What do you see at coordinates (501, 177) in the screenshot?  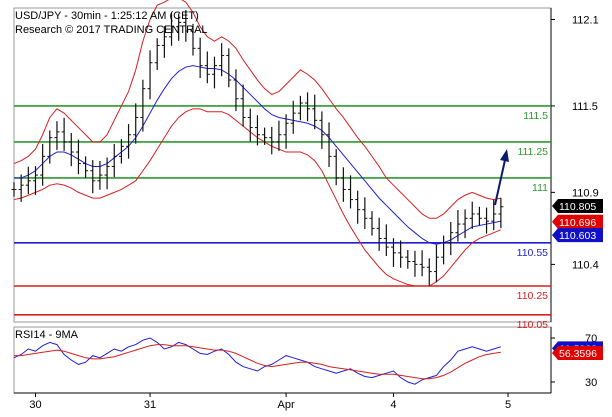 I see `forecast-arrow` at bounding box center [501, 177].